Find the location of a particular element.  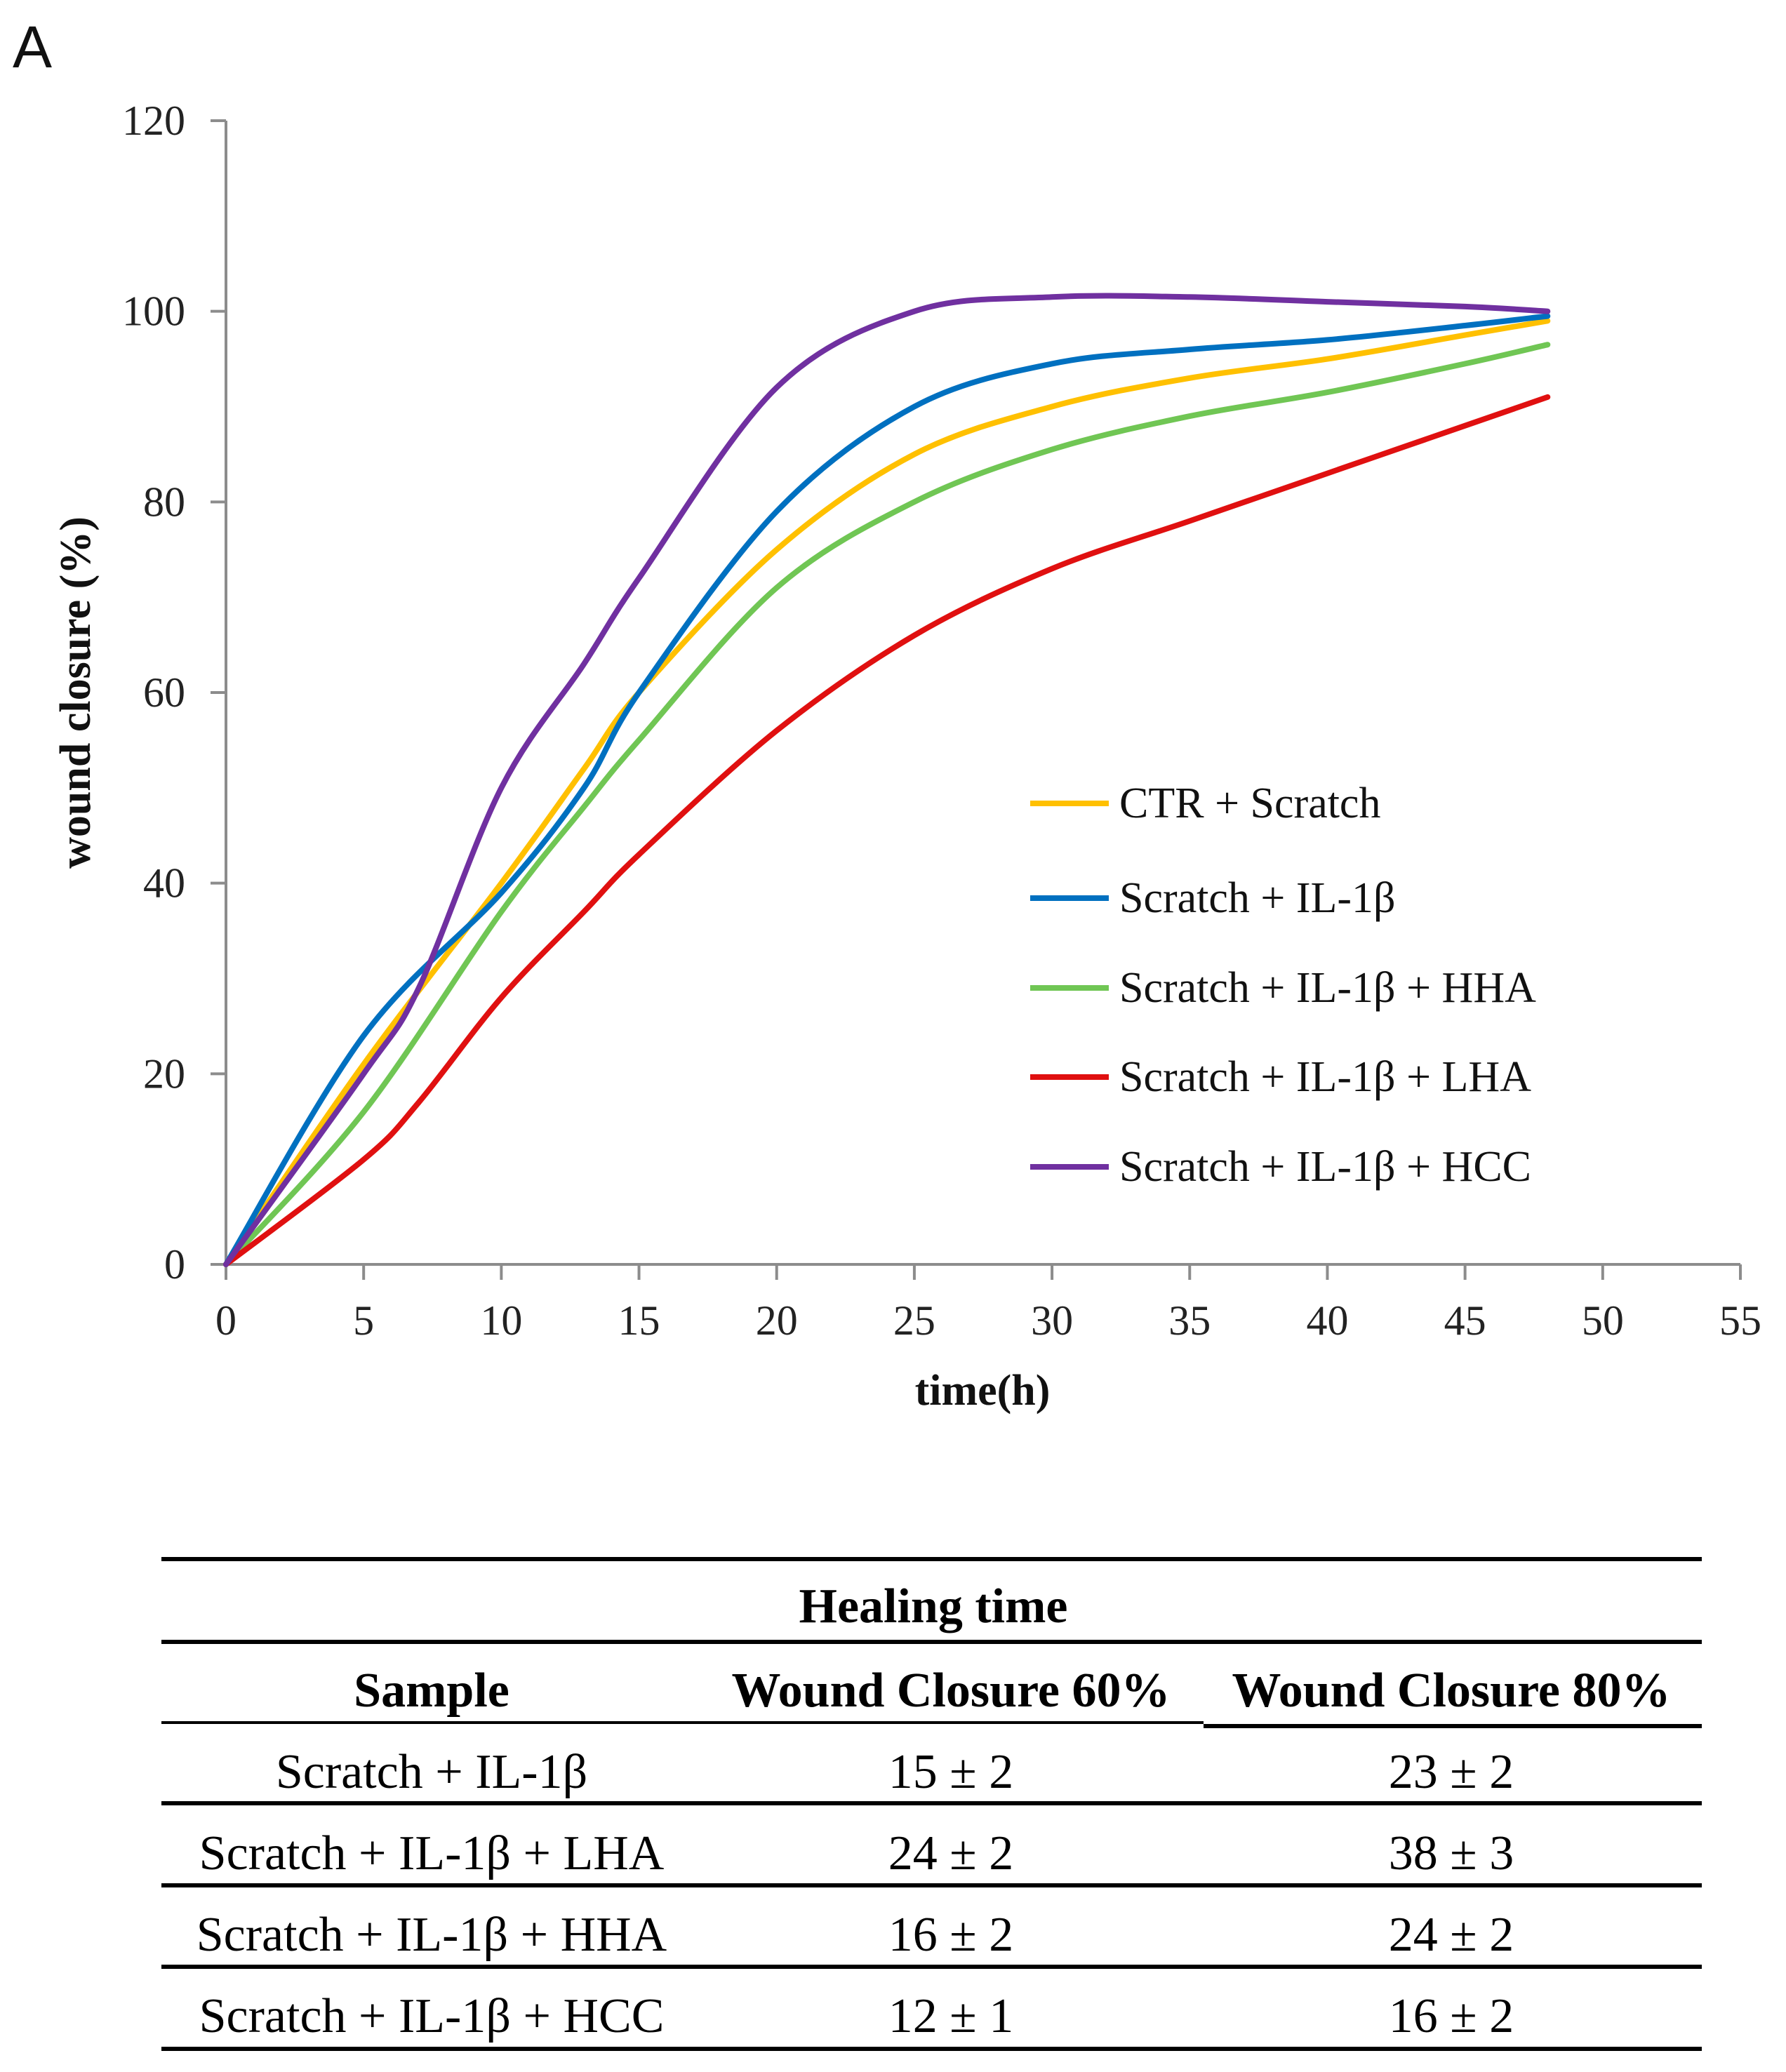

table-cell-closure-80: 38 ± 3 is located at coordinates (1451, 1853).